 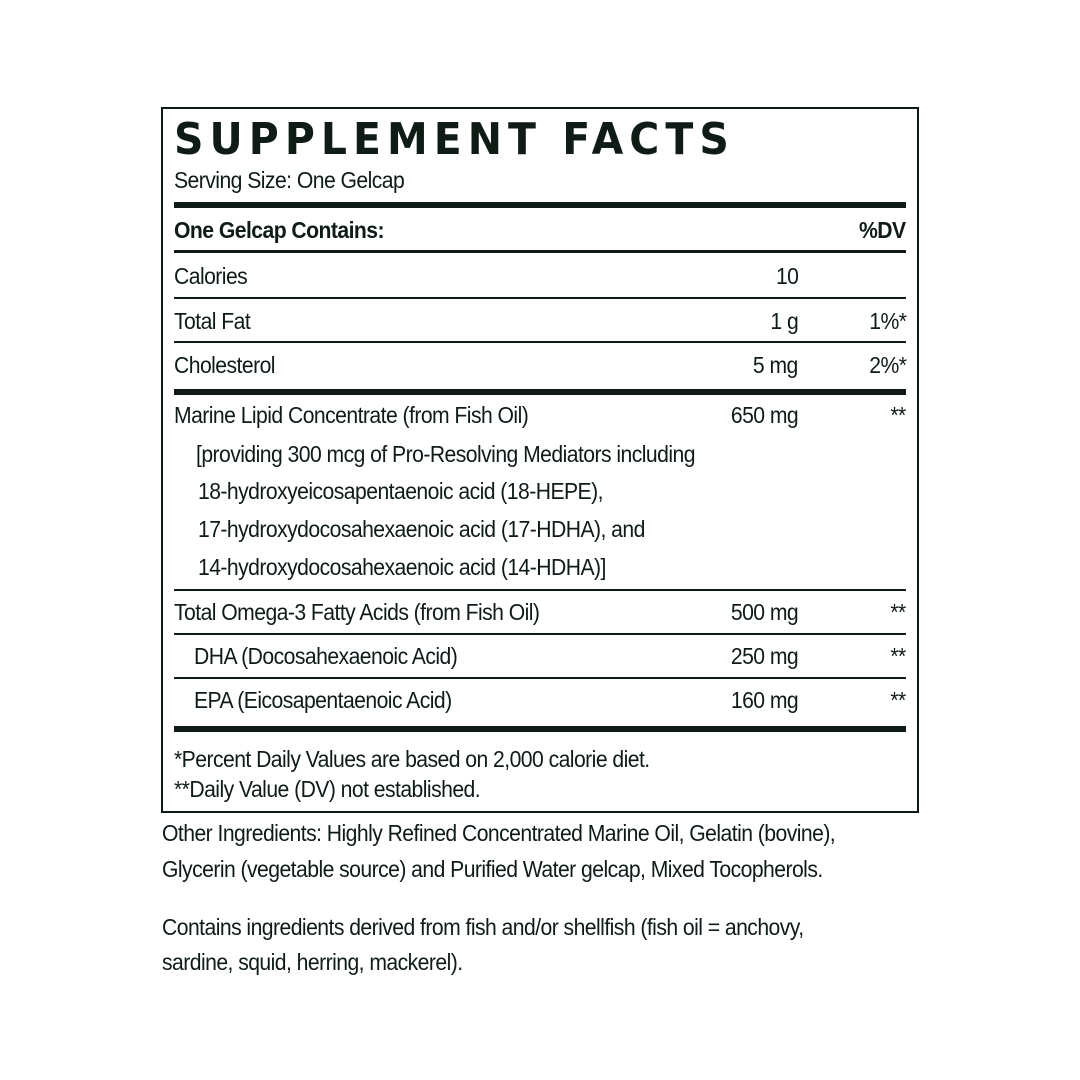 I want to click on row-amount: 10, so click(x=787, y=276).